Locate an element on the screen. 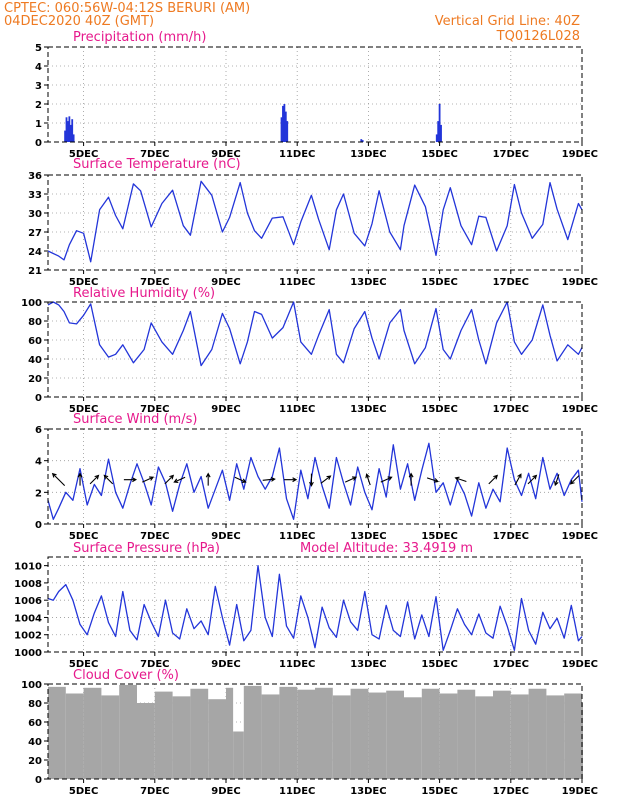 The height and width of the screenshot is (800, 618). y-tick-label: 27 is located at coordinates (35, 233).